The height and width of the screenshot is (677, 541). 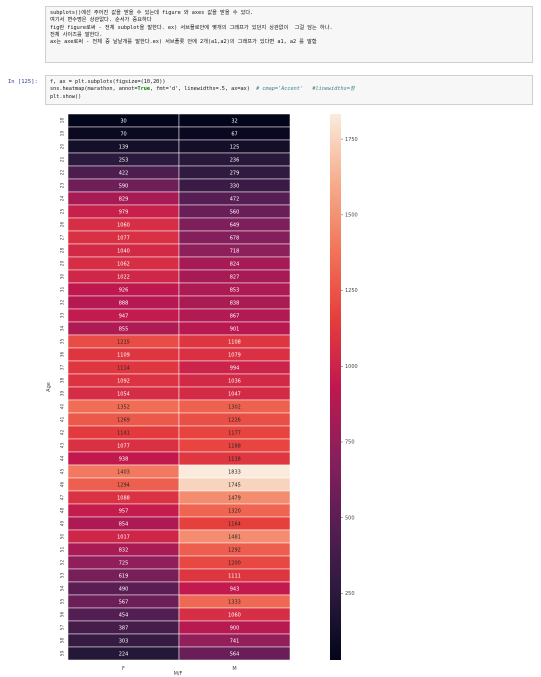 What do you see at coordinates (63, 550) in the screenshot?
I see `y-tick-label: 51` at bounding box center [63, 550].